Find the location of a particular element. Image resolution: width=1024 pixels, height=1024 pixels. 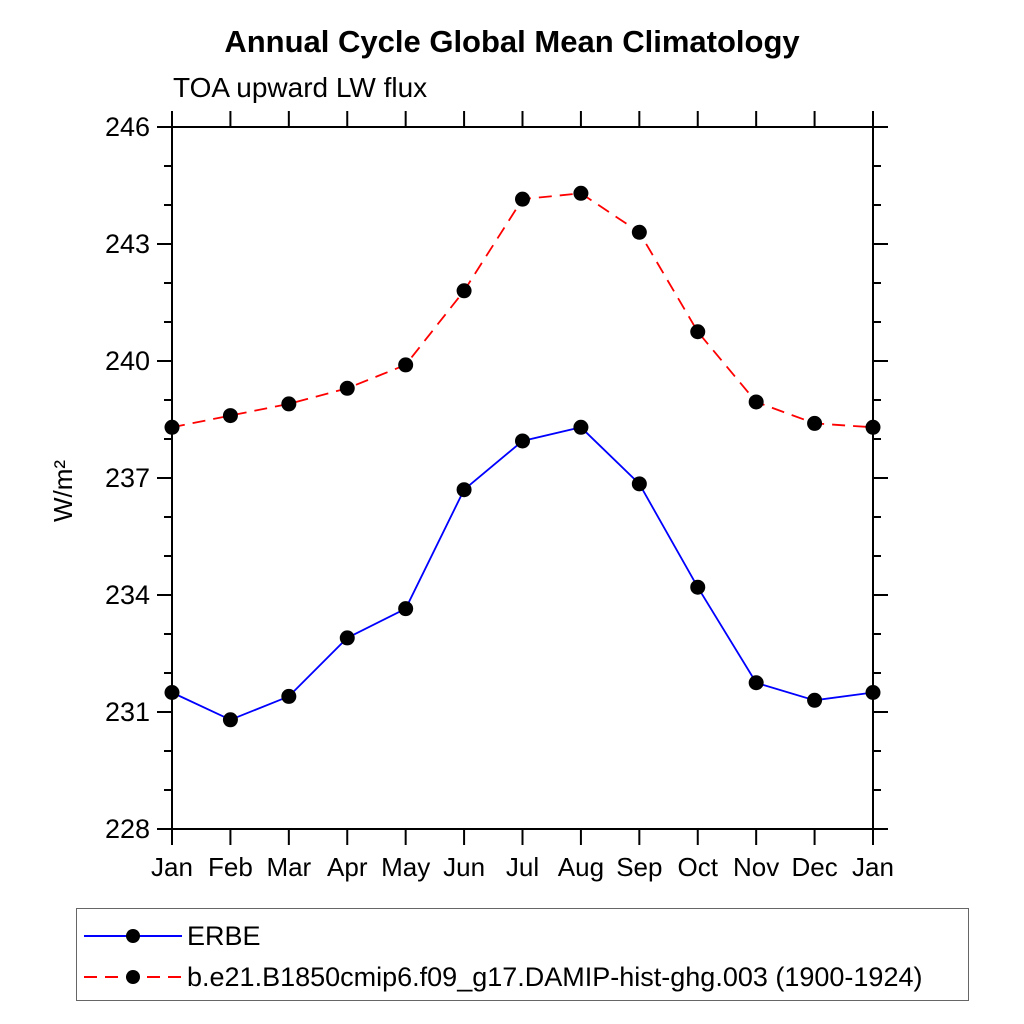

y-axis-tick-label: 243 is located at coordinates (127, 244).